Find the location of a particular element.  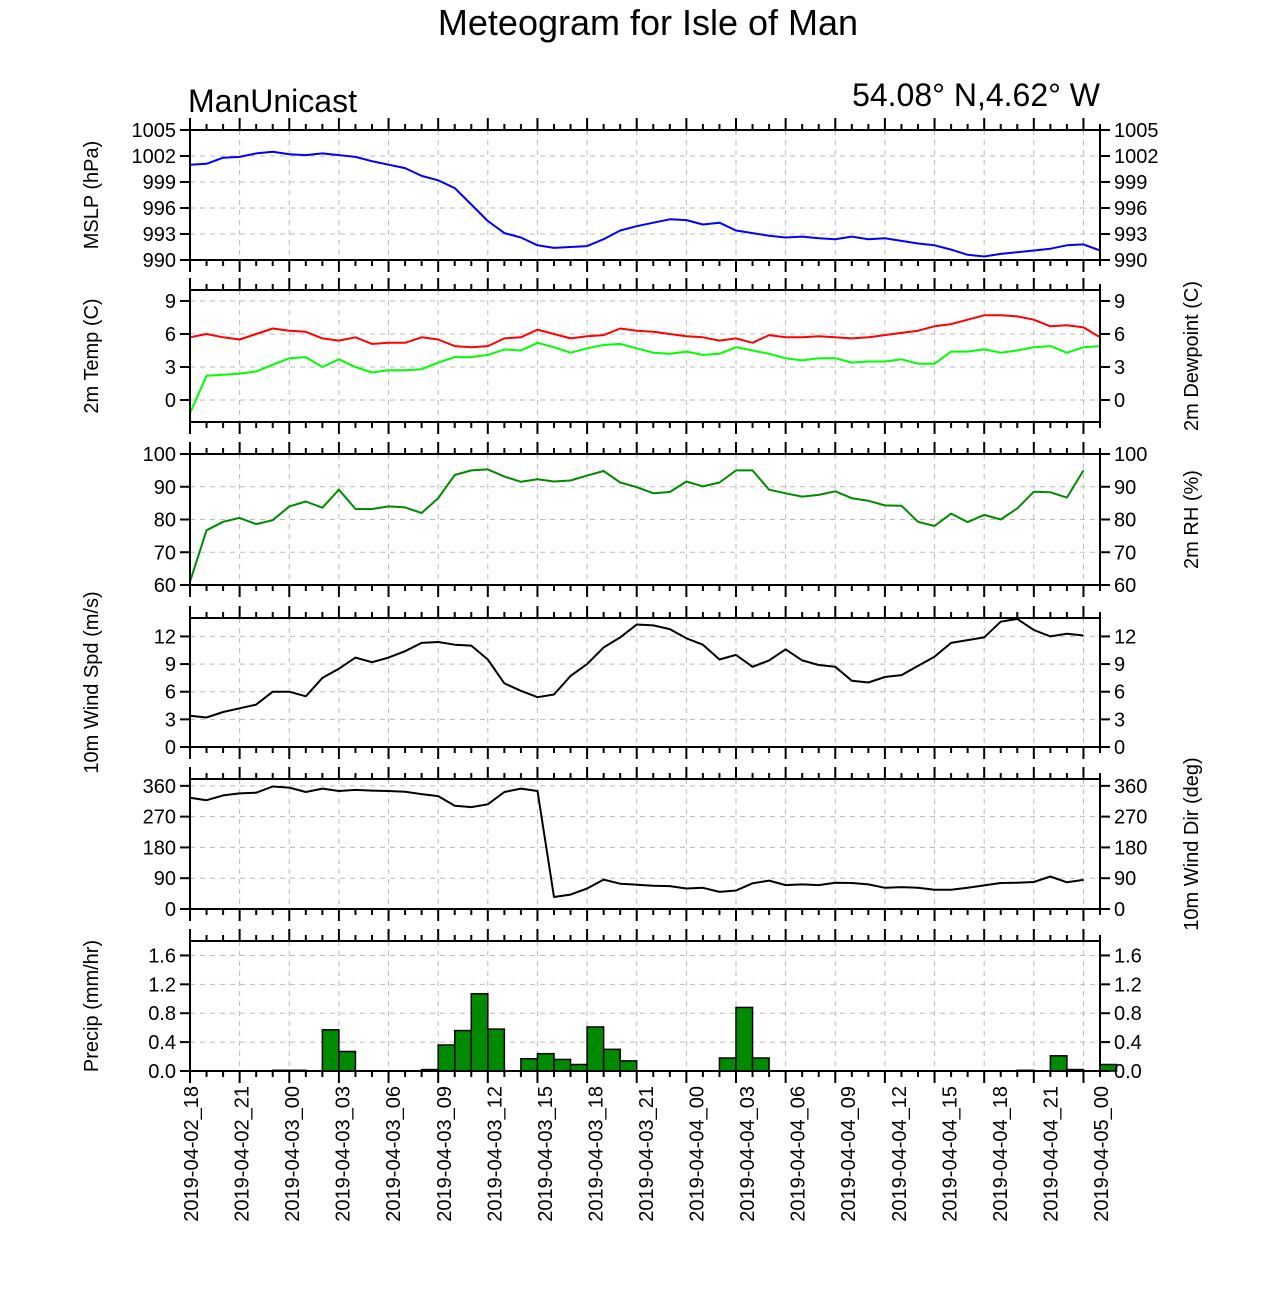

y-tick-label: 0.8 is located at coordinates (1128, 1014).